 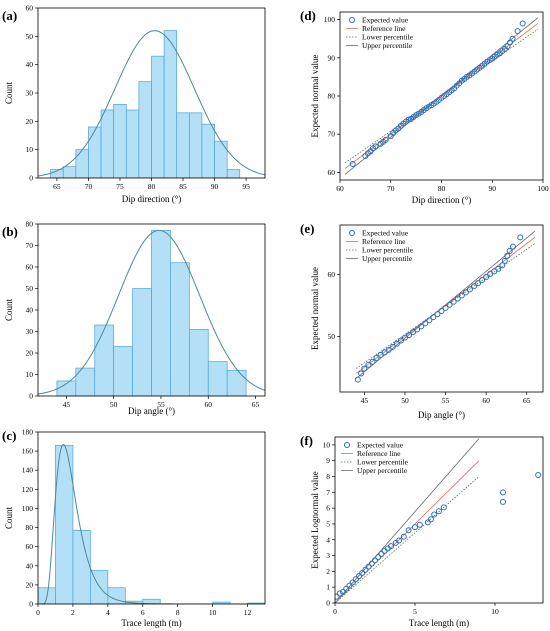 What do you see at coordinates (307, 228) in the screenshot?
I see `panel-label: (e)` at bounding box center [307, 228].